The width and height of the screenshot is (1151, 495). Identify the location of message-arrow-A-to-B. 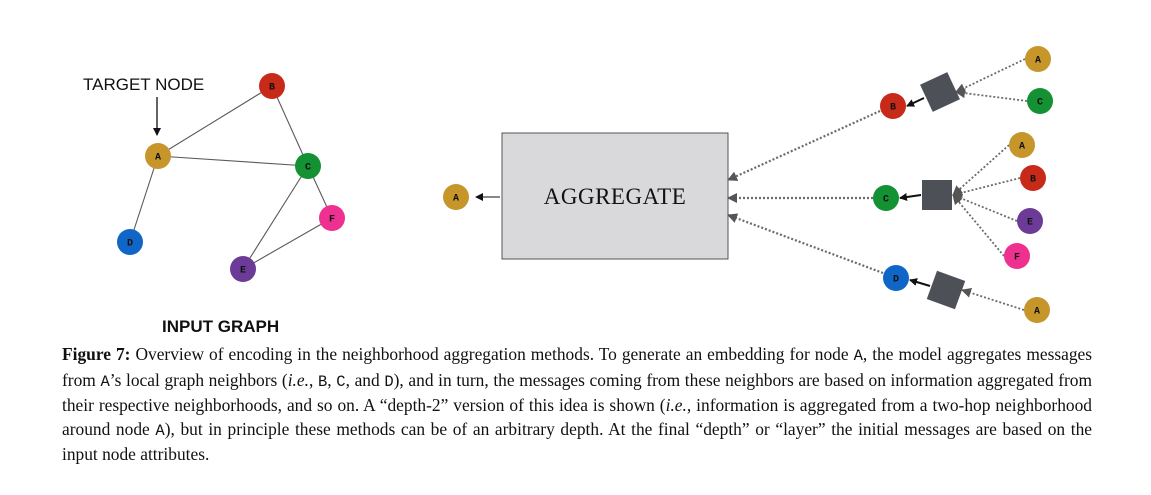
(990, 75).